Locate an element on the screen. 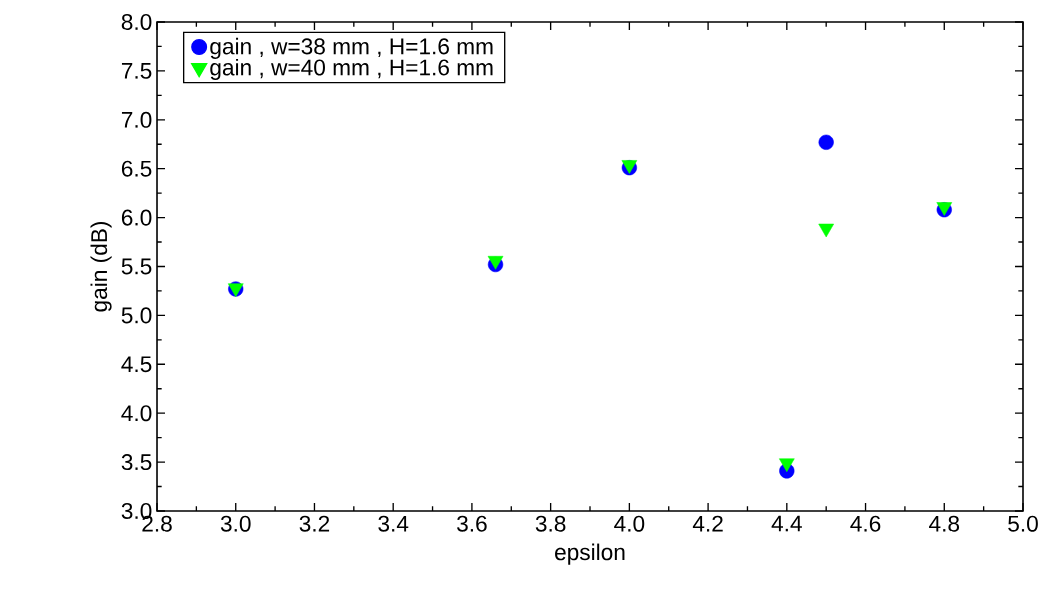 The image size is (1056, 599). y-tick-label: 7.5 is located at coordinates (136, 70).